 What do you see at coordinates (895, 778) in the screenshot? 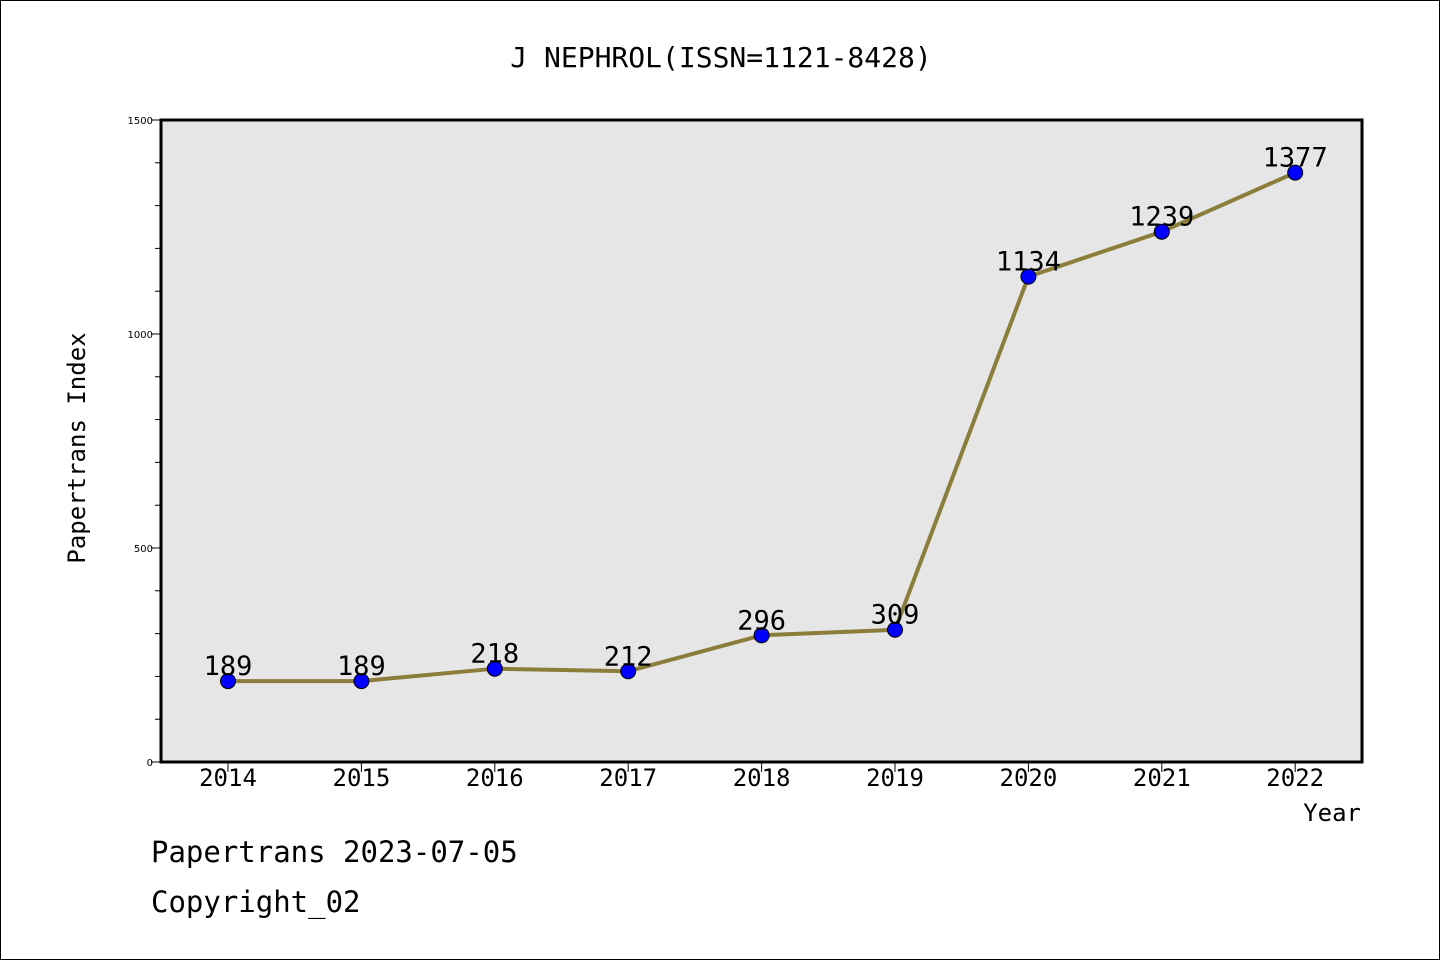
I see `x-tick-label: 2019` at bounding box center [895, 778].